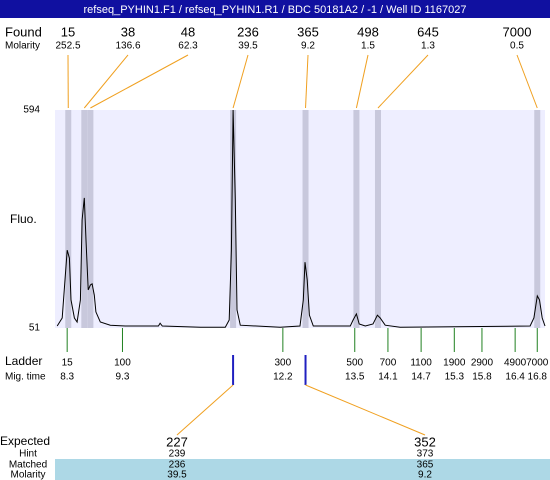  I want to click on y-tick-label: 594, so click(31, 110).